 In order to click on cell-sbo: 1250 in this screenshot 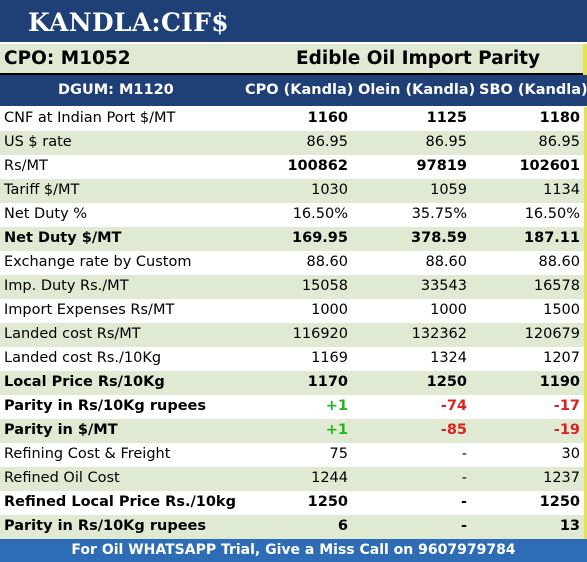, I will do `click(559, 502)`.